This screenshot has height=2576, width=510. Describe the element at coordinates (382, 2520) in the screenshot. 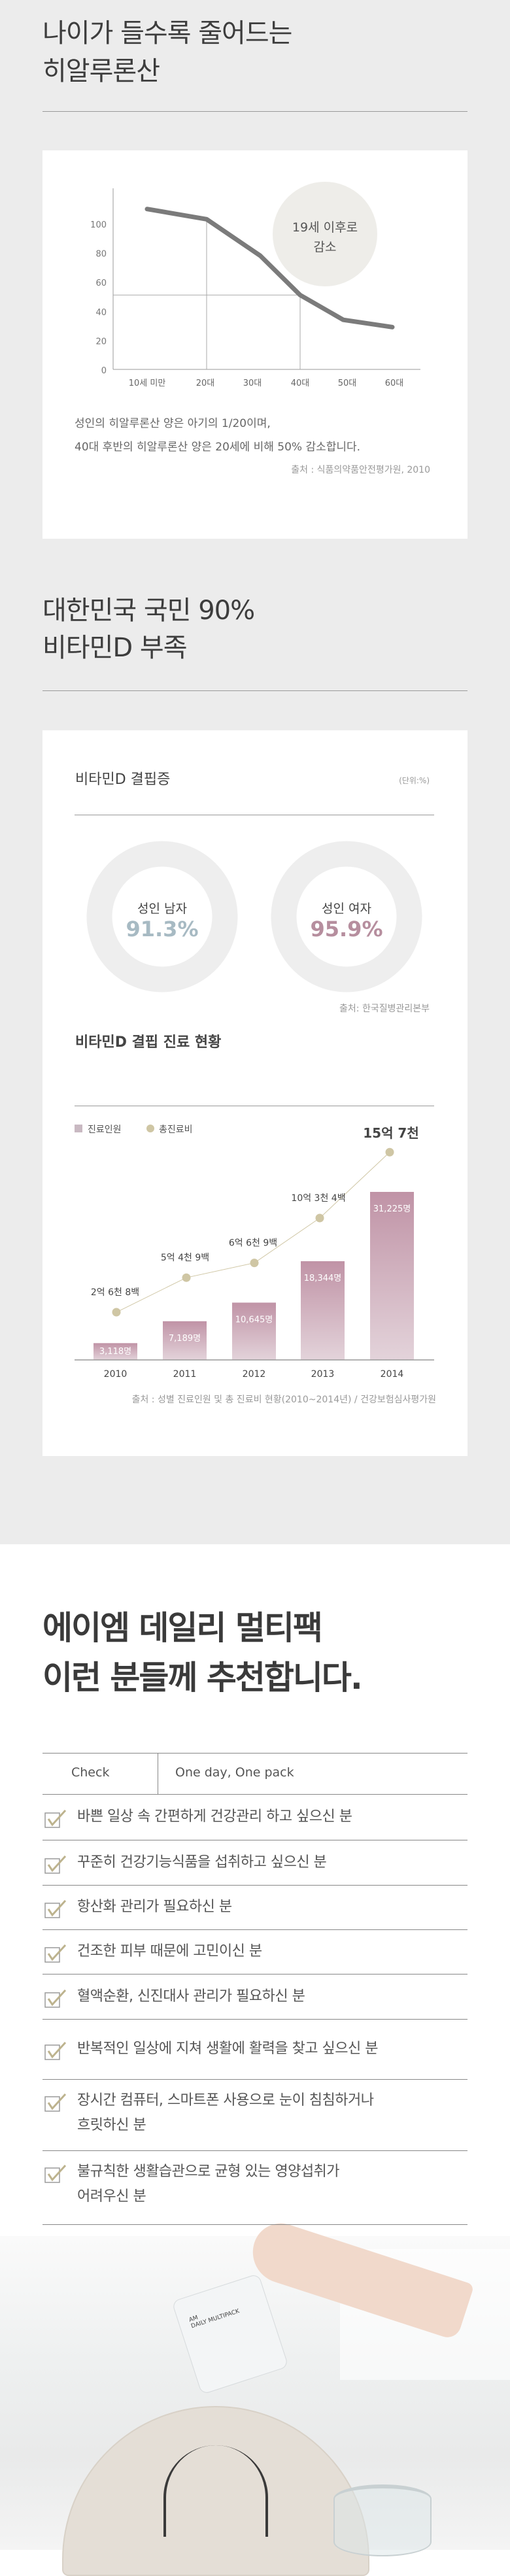

I see `water-glass` at that location.